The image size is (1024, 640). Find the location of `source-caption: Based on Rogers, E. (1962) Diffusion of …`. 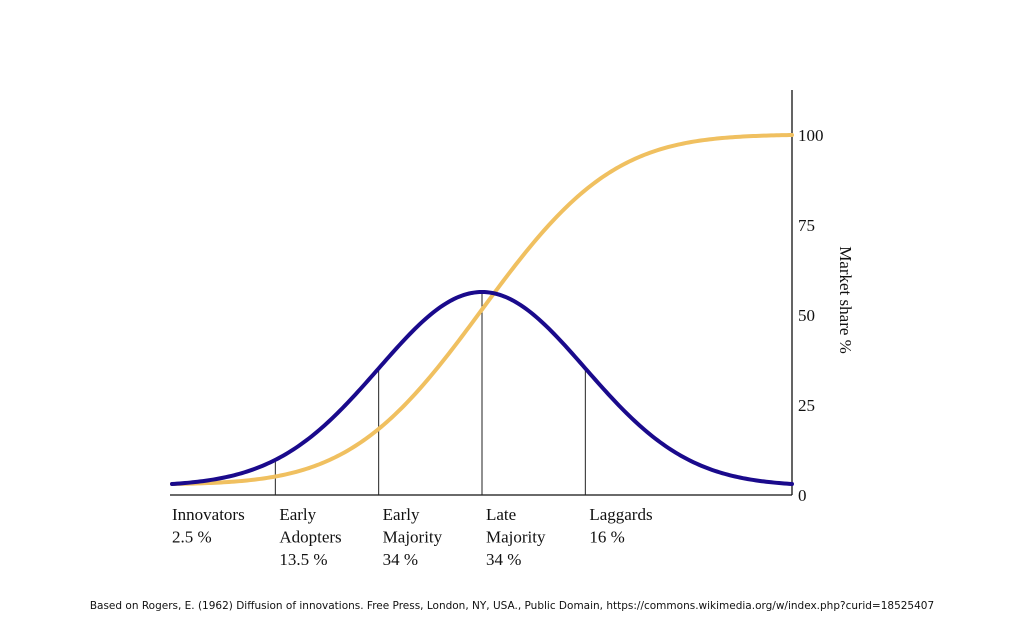

source-caption: Based on Rogers, E. (1962) Diffusion of … is located at coordinates (512, 606).